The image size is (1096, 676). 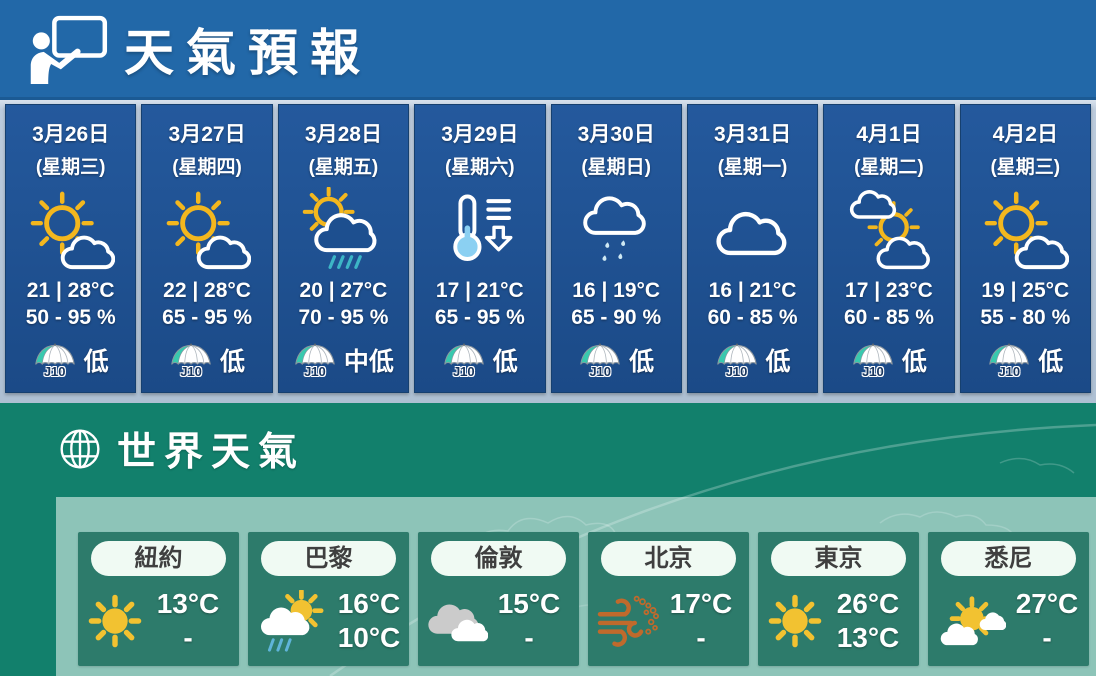 I want to click on app-header: 天氣預報, so click(x=548, y=50).